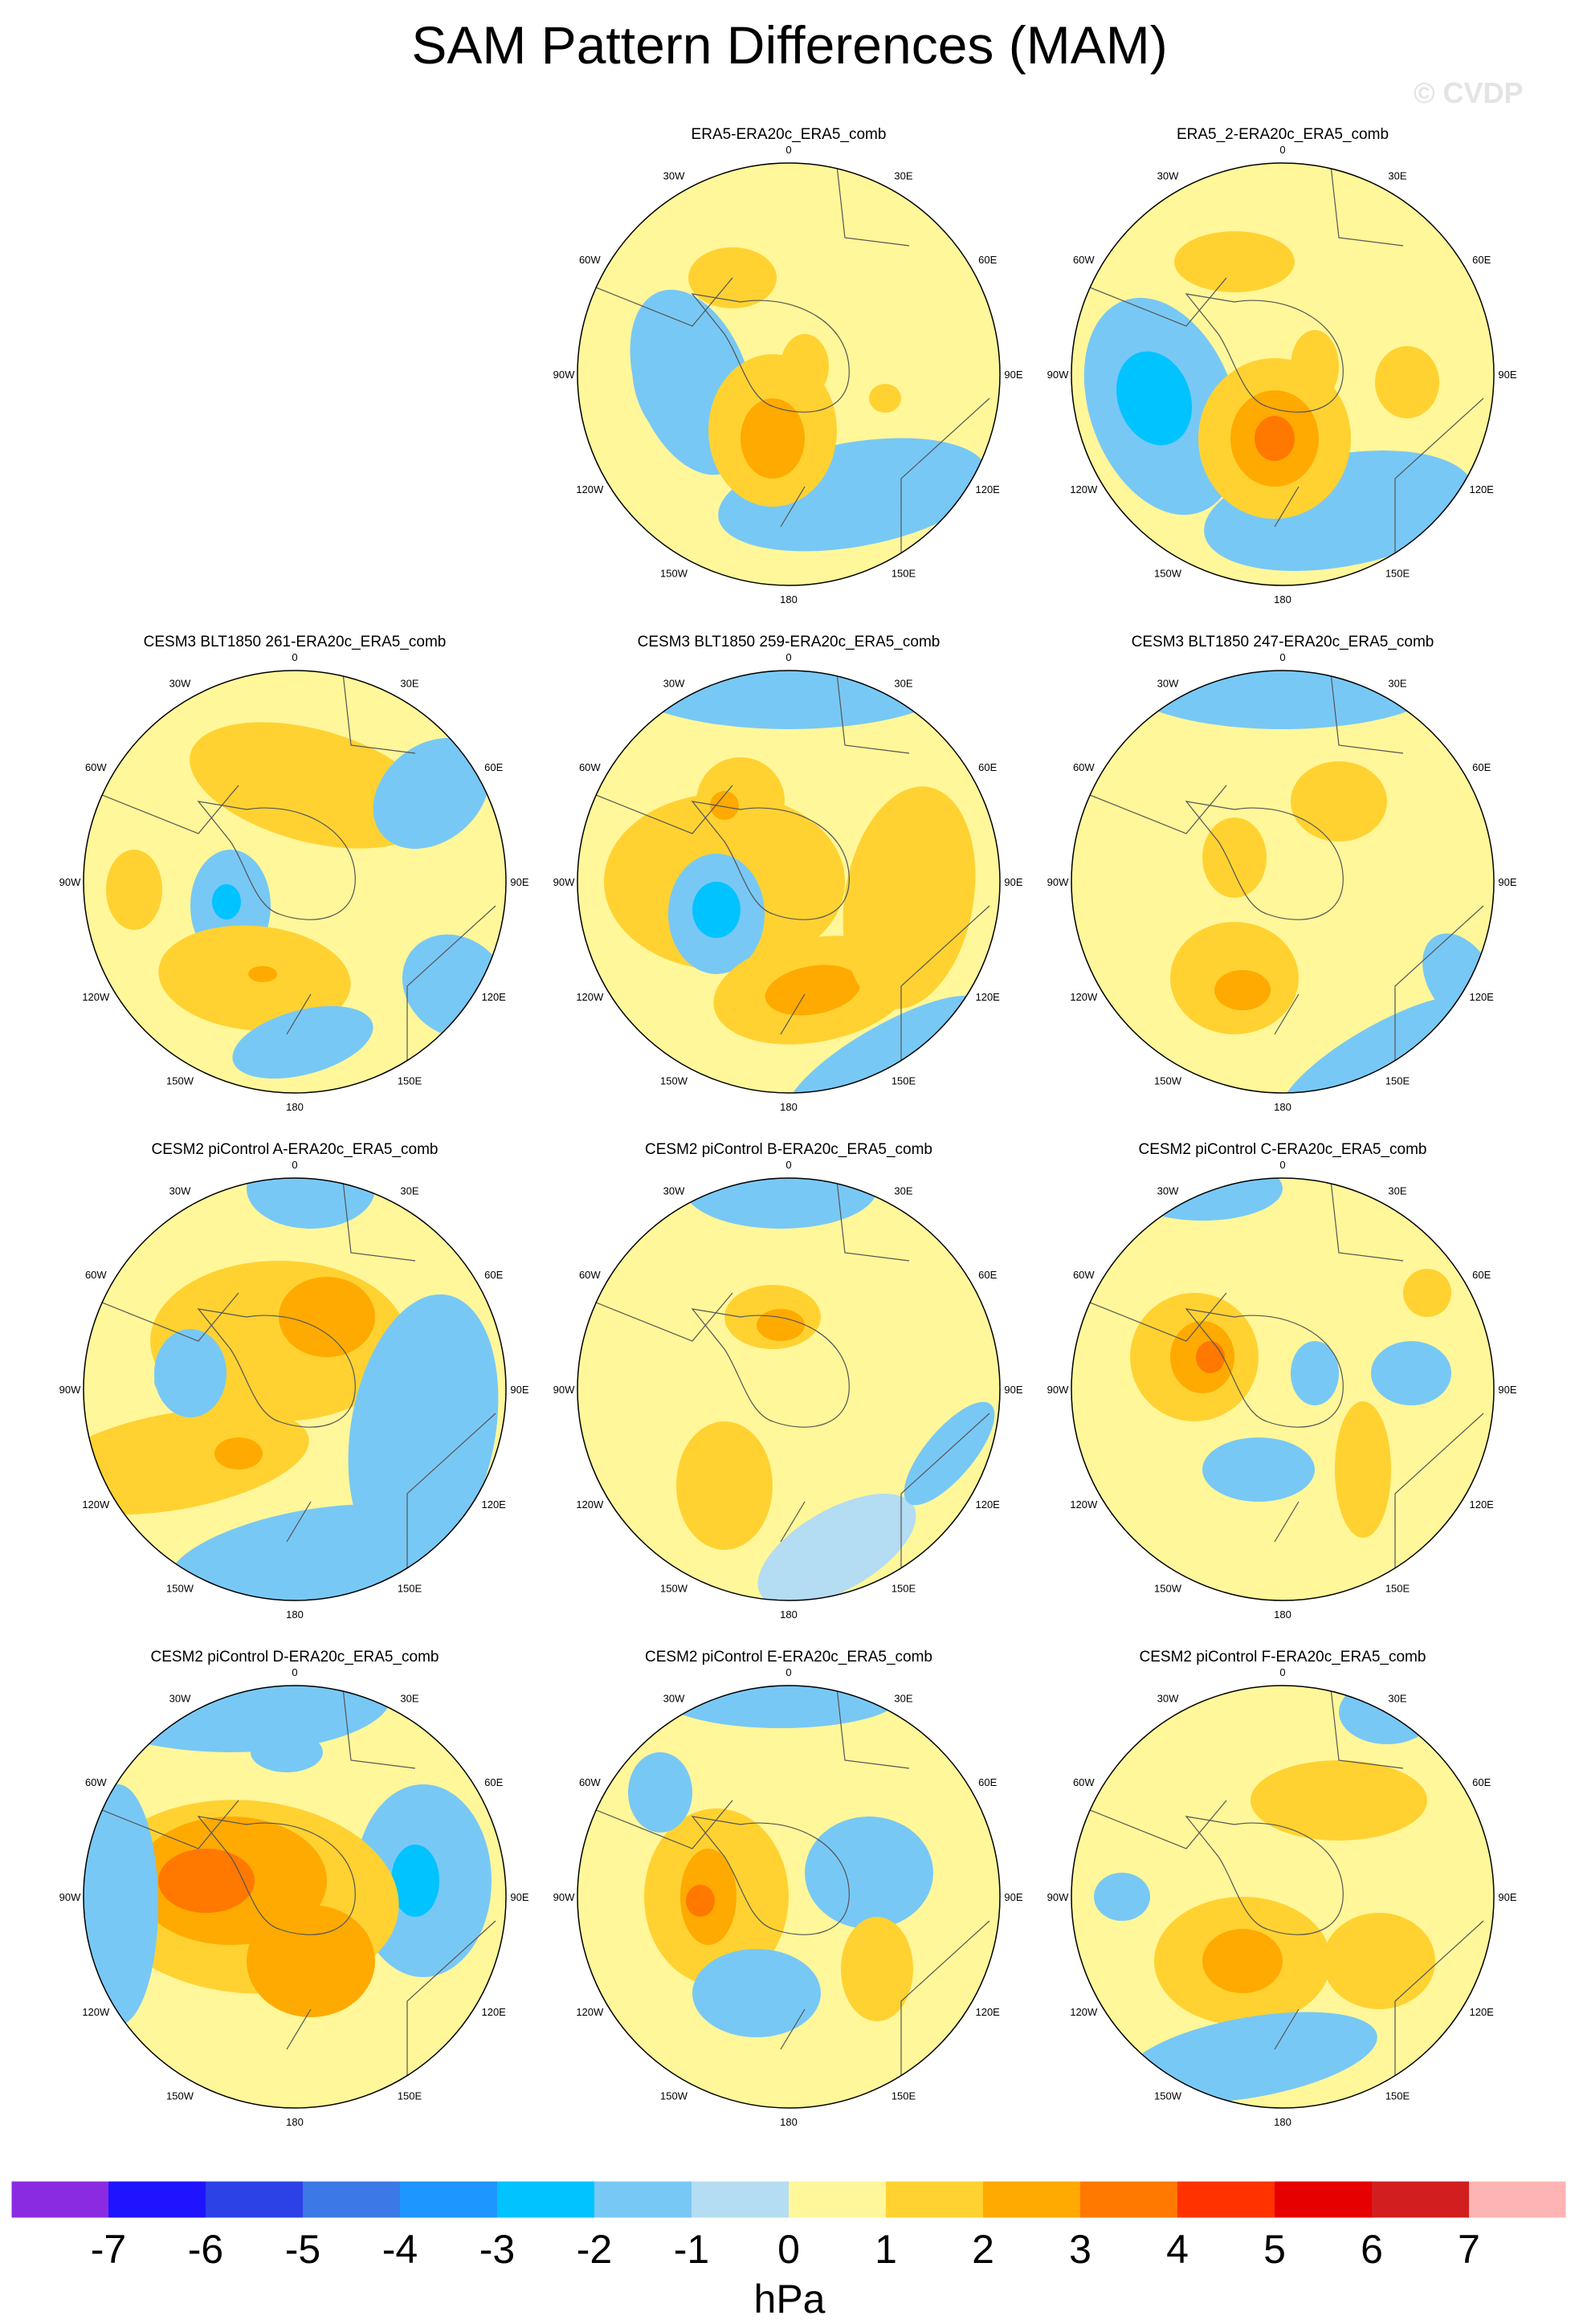 The image size is (1579, 2324). What do you see at coordinates (302, 2250) in the screenshot?
I see `colorbar-tick-label: -5` at bounding box center [302, 2250].